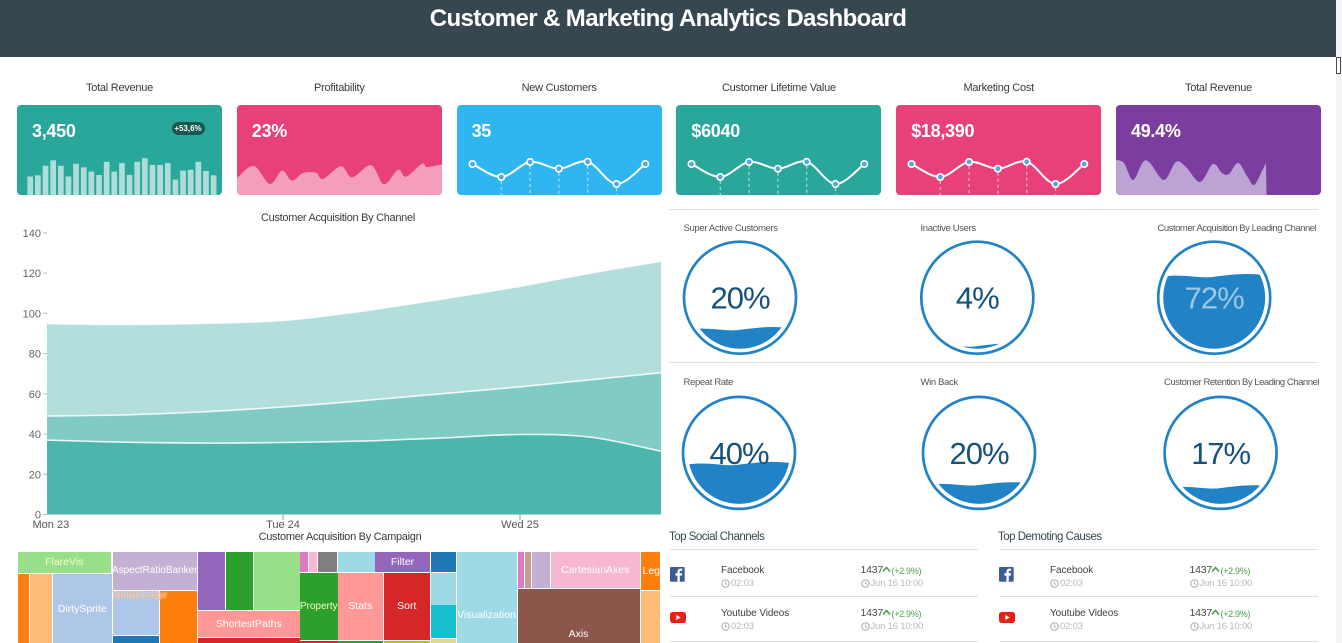 The image size is (1342, 643). What do you see at coordinates (35, 355) in the screenshot?
I see `svg-text: 80` at bounding box center [35, 355].